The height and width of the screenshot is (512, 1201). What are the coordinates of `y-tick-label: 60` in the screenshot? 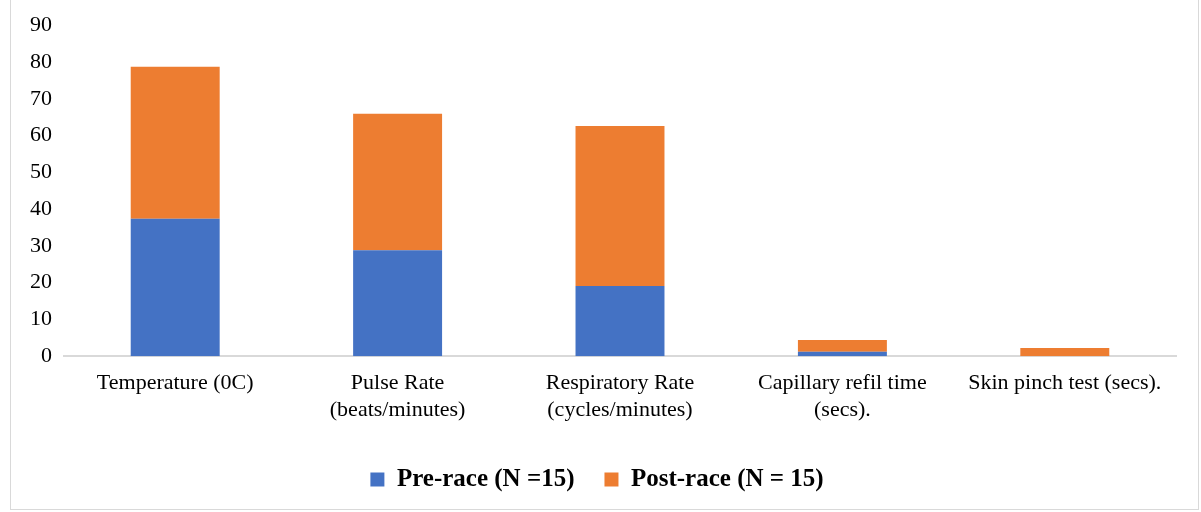 It's located at (41, 134).